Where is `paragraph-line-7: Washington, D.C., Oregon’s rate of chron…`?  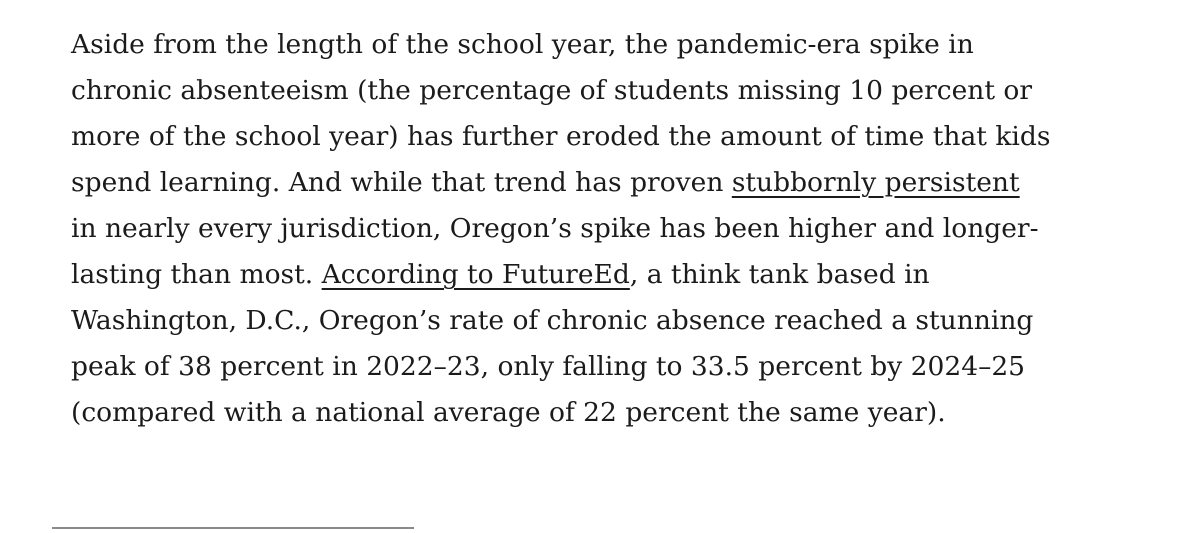 paragraph-line-7: Washington, D.C., Oregon’s rate of chron… is located at coordinates (552, 320).